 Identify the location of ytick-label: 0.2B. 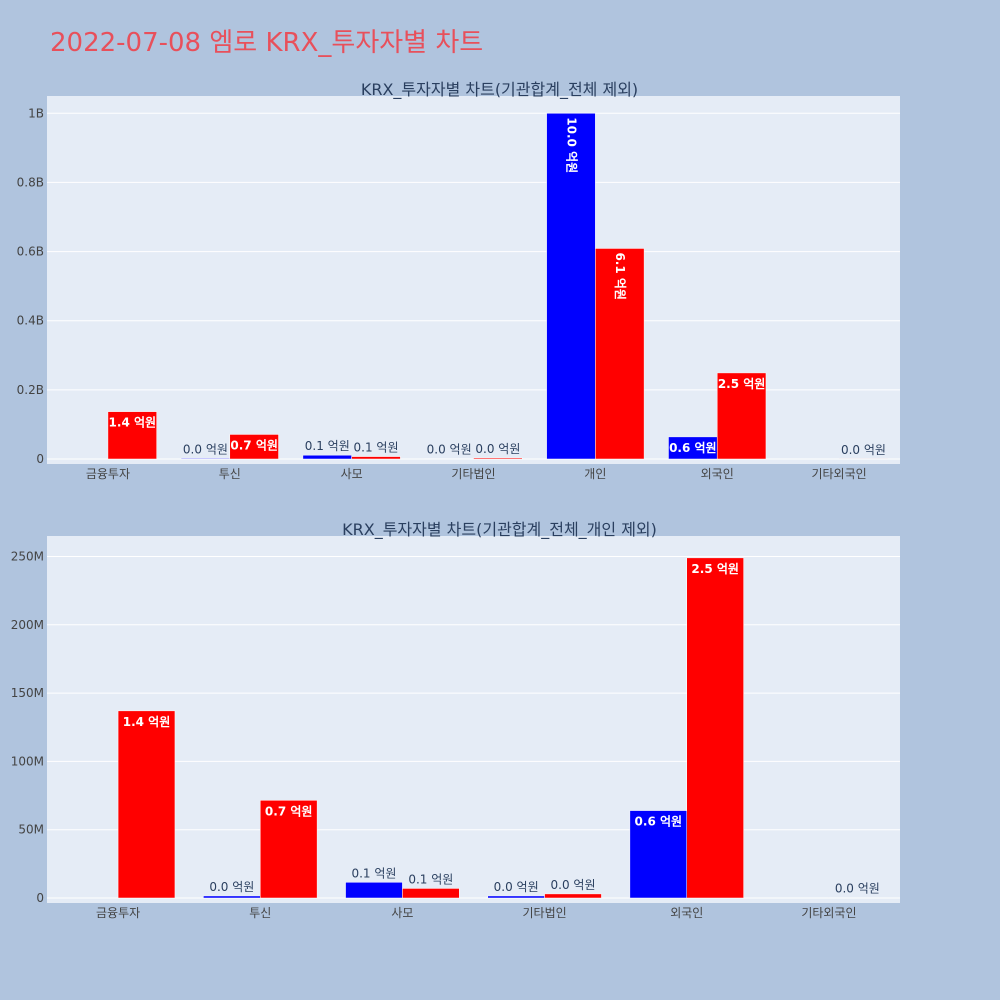
(30, 390).